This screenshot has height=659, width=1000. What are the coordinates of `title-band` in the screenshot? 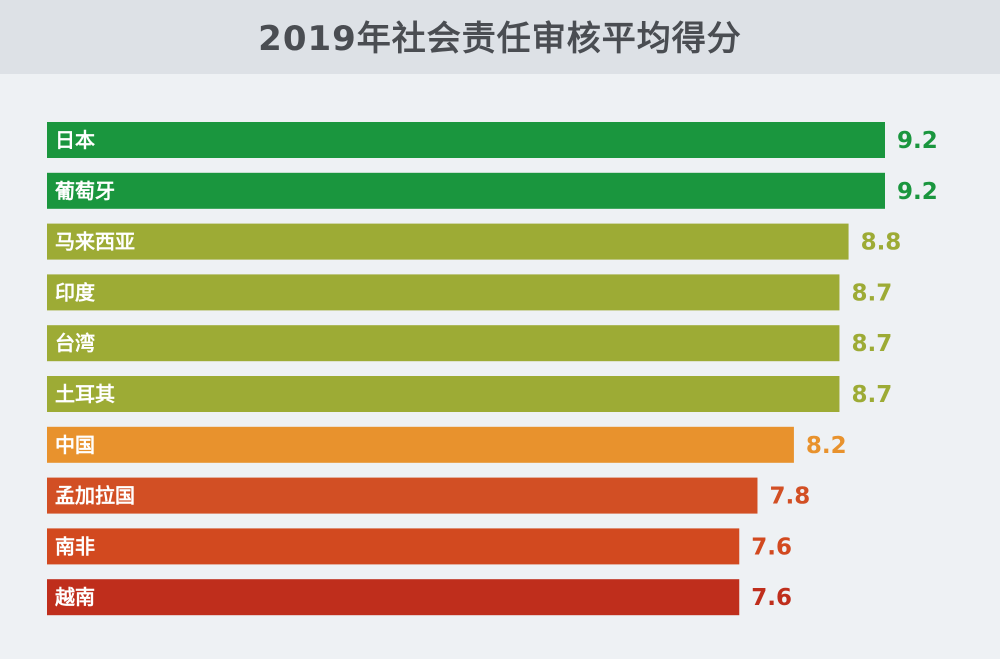 It's located at (500, 37).